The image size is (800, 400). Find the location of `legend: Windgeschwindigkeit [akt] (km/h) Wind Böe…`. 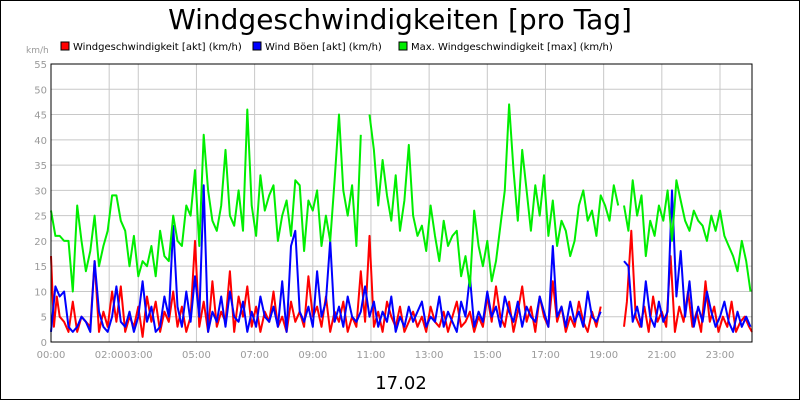

legend: Windgeschwindigkeit [akt] (km/h) Wind Böe… is located at coordinates (336, 47).